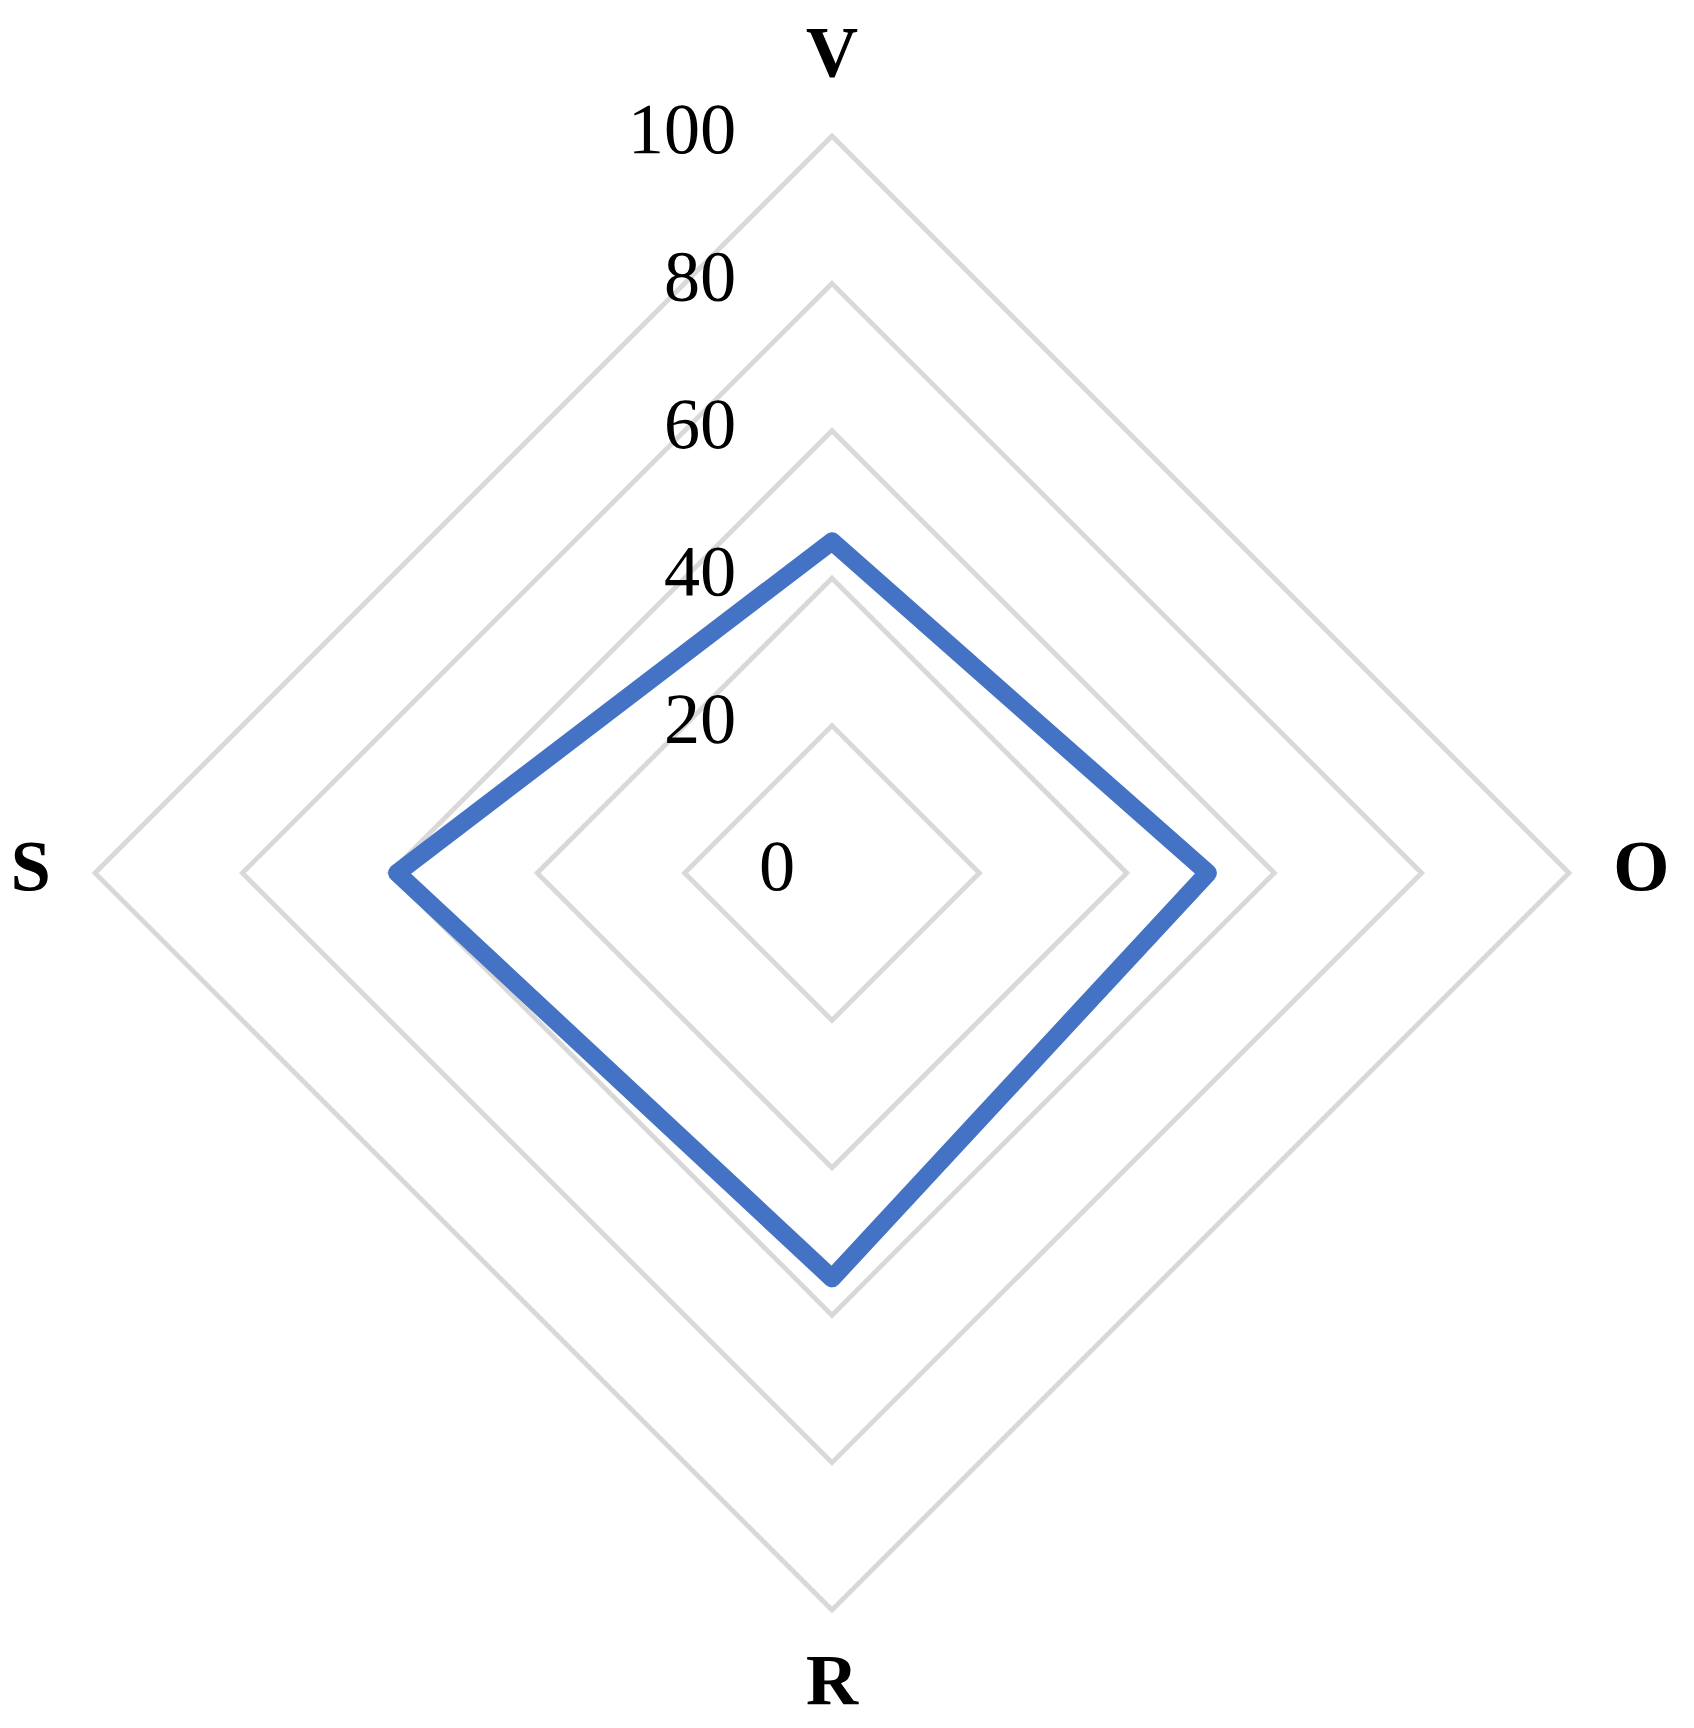 This screenshot has height=1728, width=1694. I want to click on y-tick-label: 20, so click(700, 719).